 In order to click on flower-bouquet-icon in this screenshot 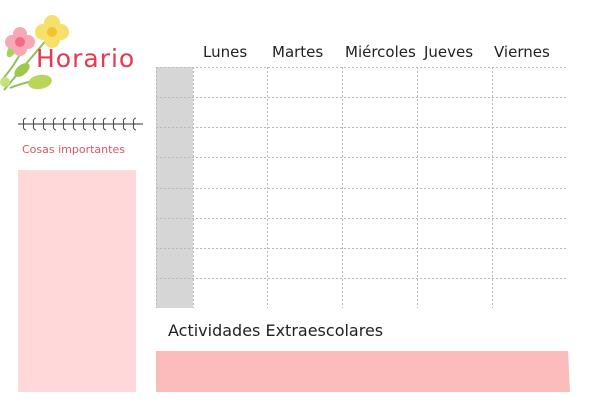, I will do `click(34, 53)`.